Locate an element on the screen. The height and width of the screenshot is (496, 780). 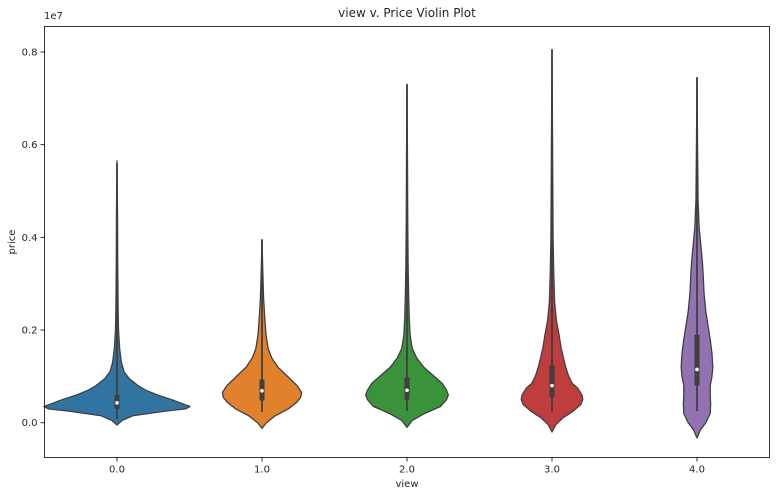
y-tick-label: 0.8 is located at coordinates (30, 52).